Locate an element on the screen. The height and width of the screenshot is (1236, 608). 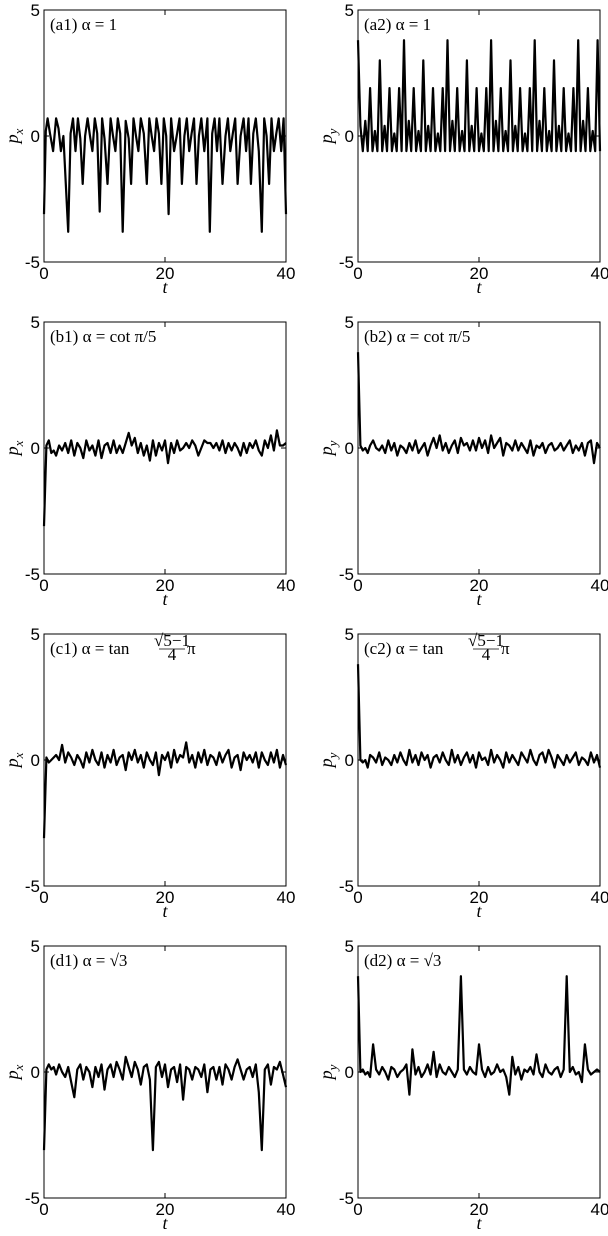
panel-label: (c2) α = tan is located at coordinates (404, 648).